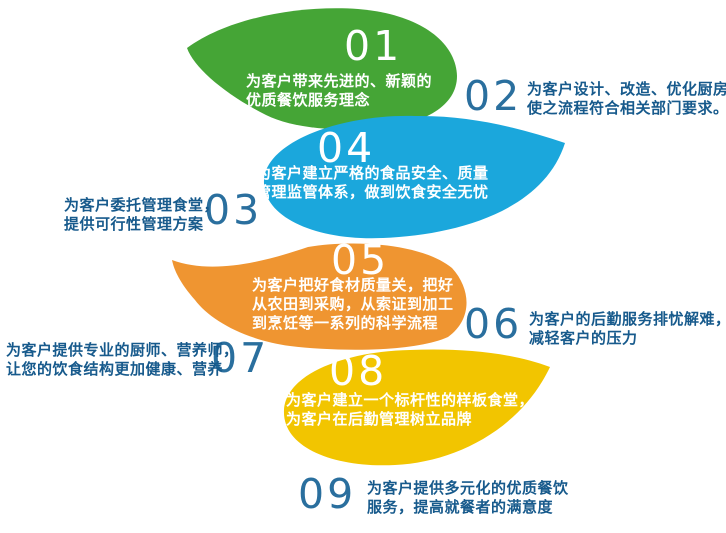  Describe the element at coordinates (627, 319) in the screenshot. I see `text-line: 为客户的后勤服务排忧解难，` at that location.